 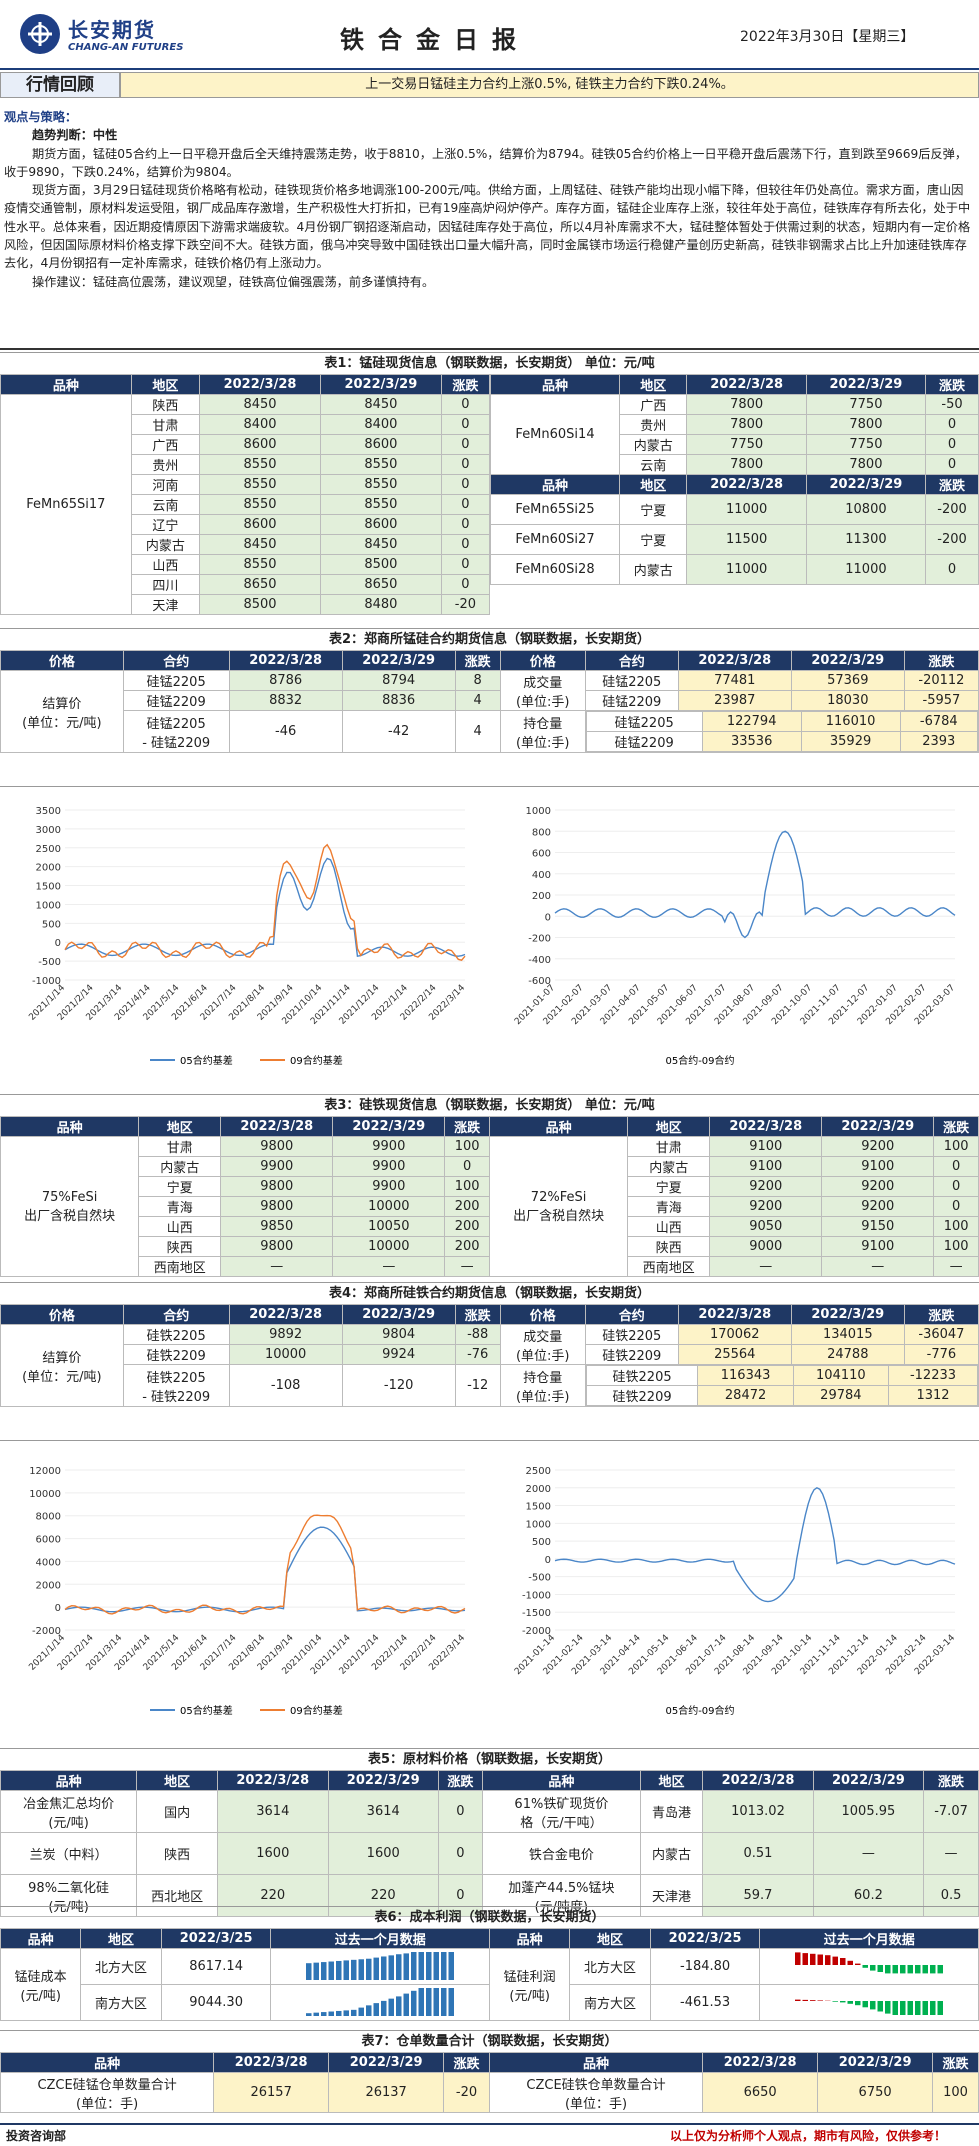 I want to click on column-header: 品种, so click(x=561, y=1780).